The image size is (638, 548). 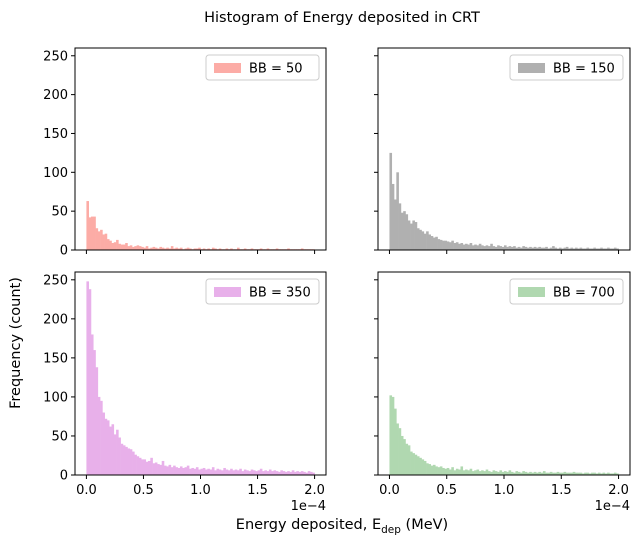 I want to click on legend-box, so click(x=566, y=67).